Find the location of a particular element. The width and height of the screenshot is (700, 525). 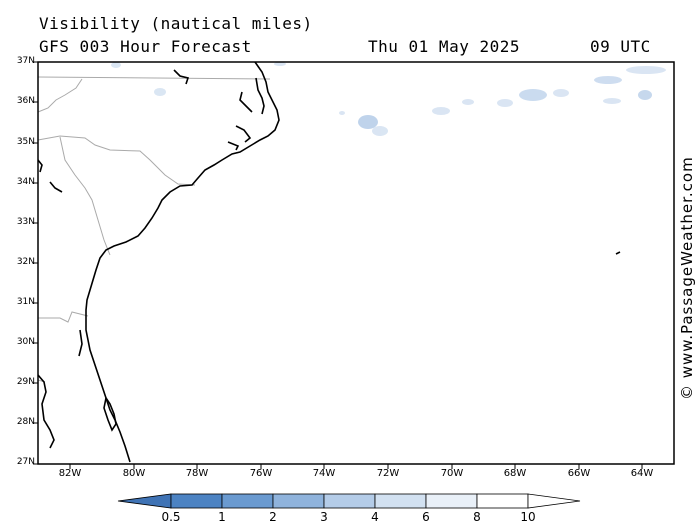

colorbar-label: 10 is located at coordinates (528, 517).